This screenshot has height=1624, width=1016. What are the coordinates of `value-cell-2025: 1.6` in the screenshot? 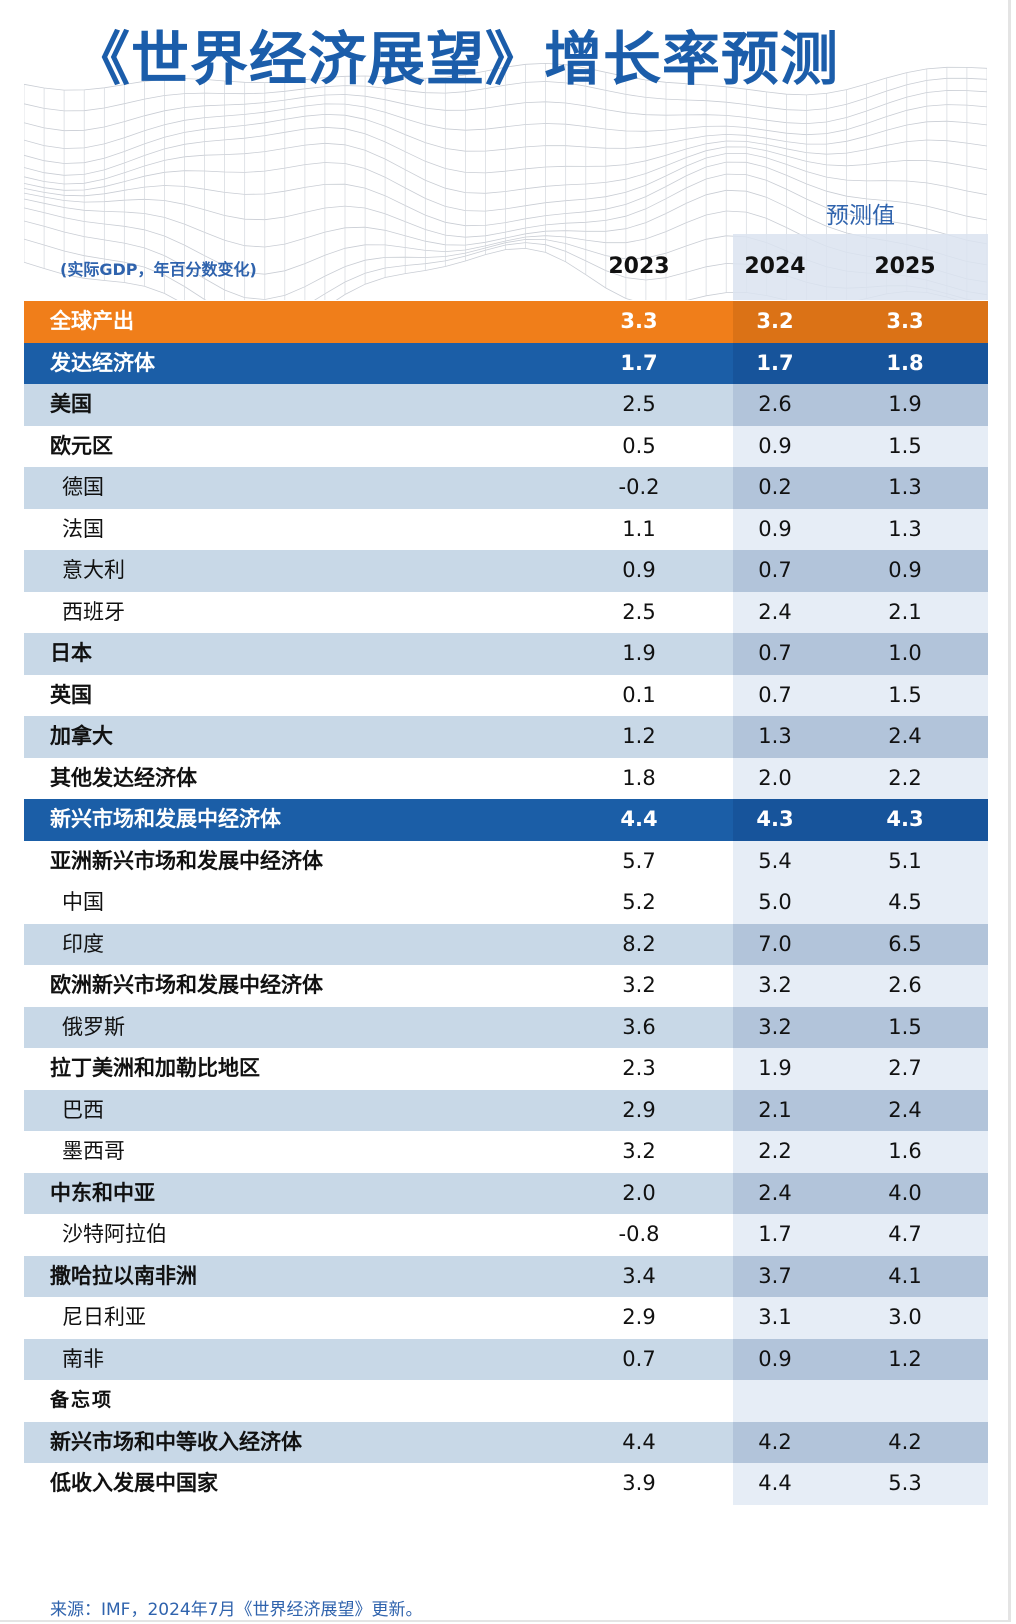 It's located at (905, 1151).